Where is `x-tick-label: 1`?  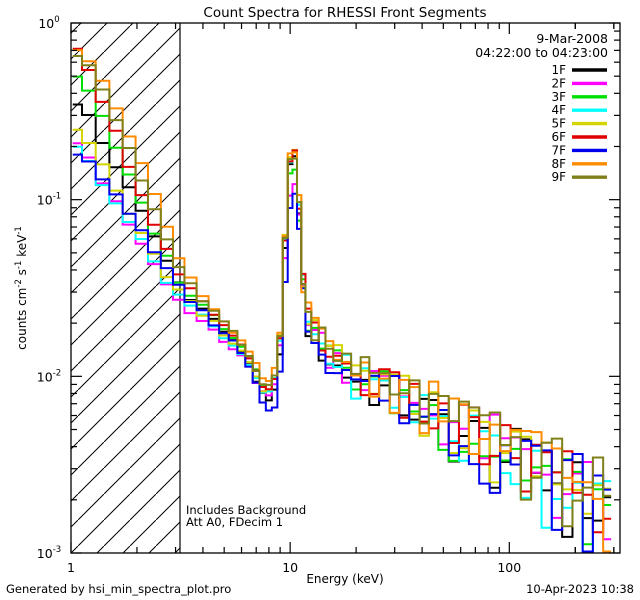
x-tick-label: 1 is located at coordinates (71, 567).